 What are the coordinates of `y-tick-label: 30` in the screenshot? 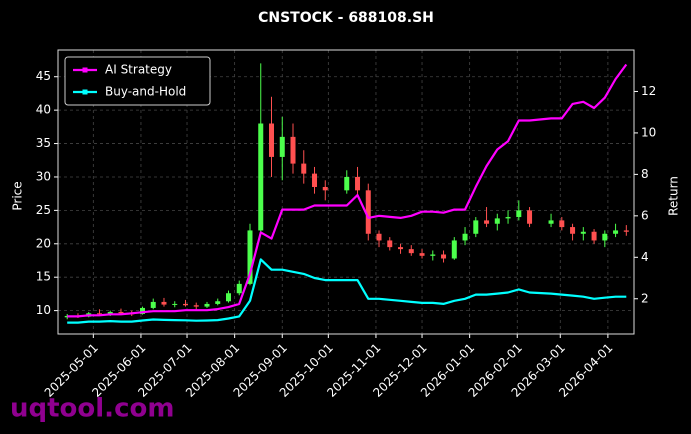 It's located at (43, 176).